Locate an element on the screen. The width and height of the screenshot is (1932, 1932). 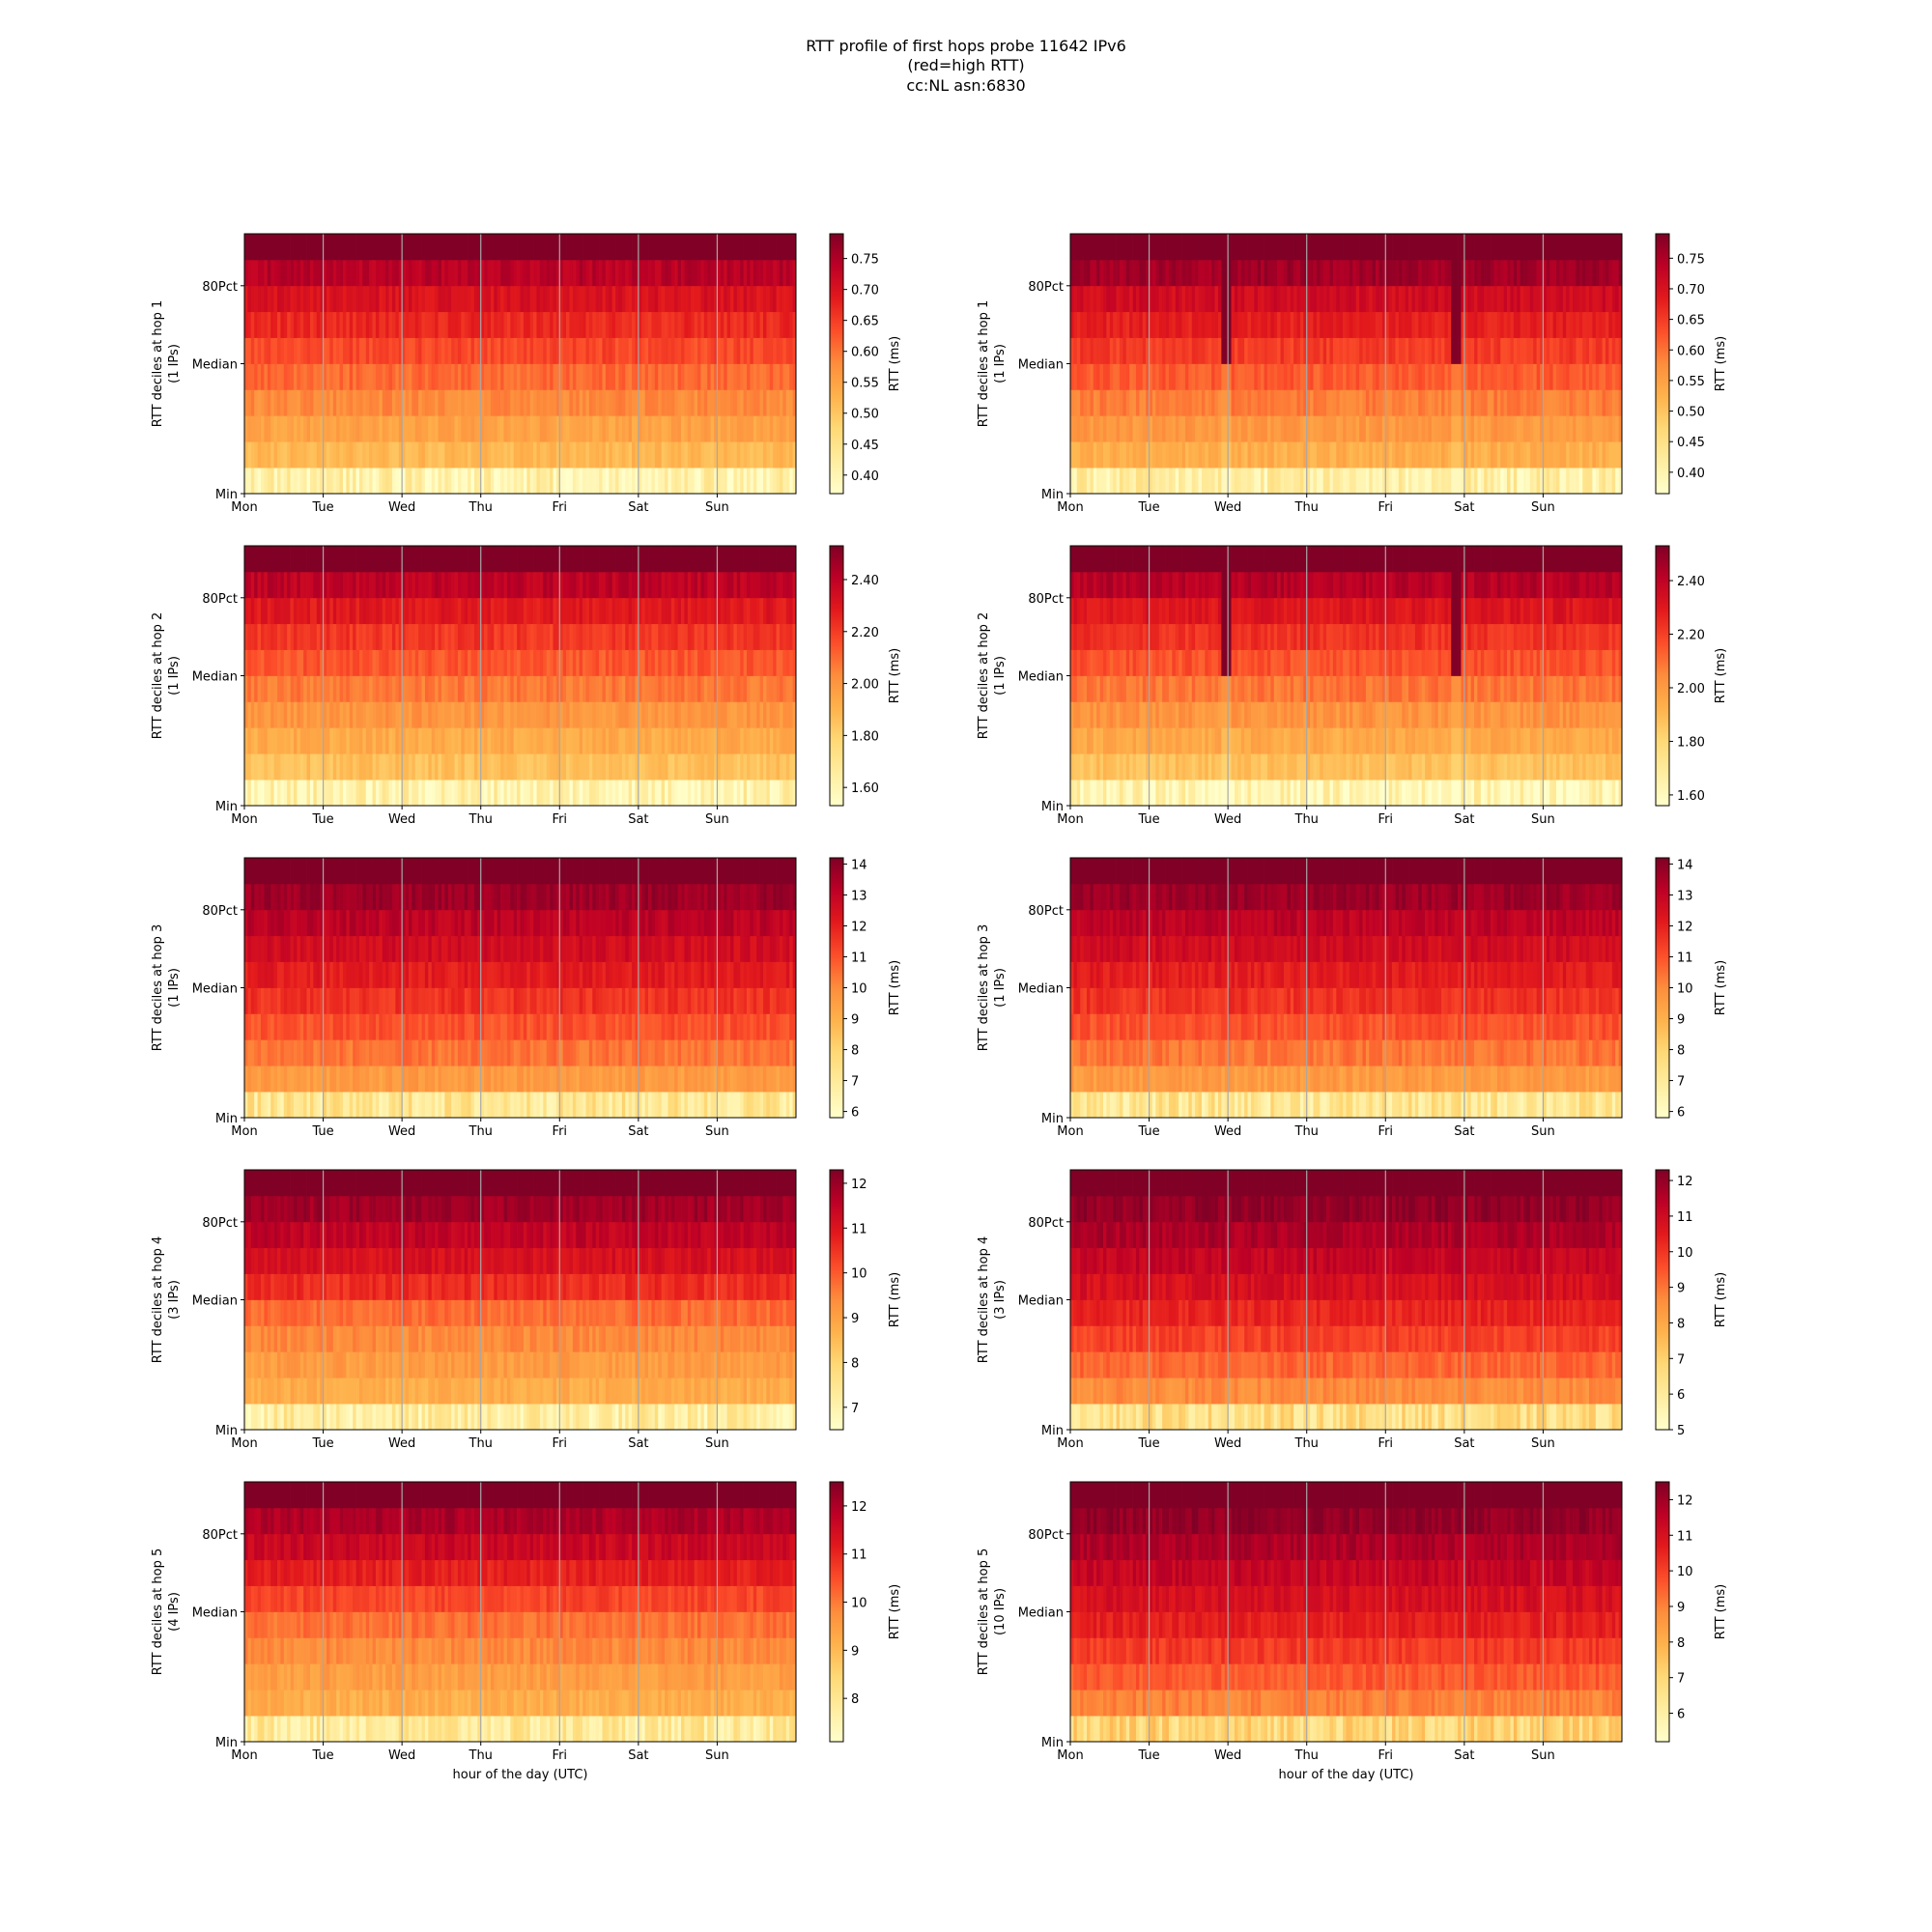
colorbar-tick-label: 0.65 is located at coordinates (865, 322).